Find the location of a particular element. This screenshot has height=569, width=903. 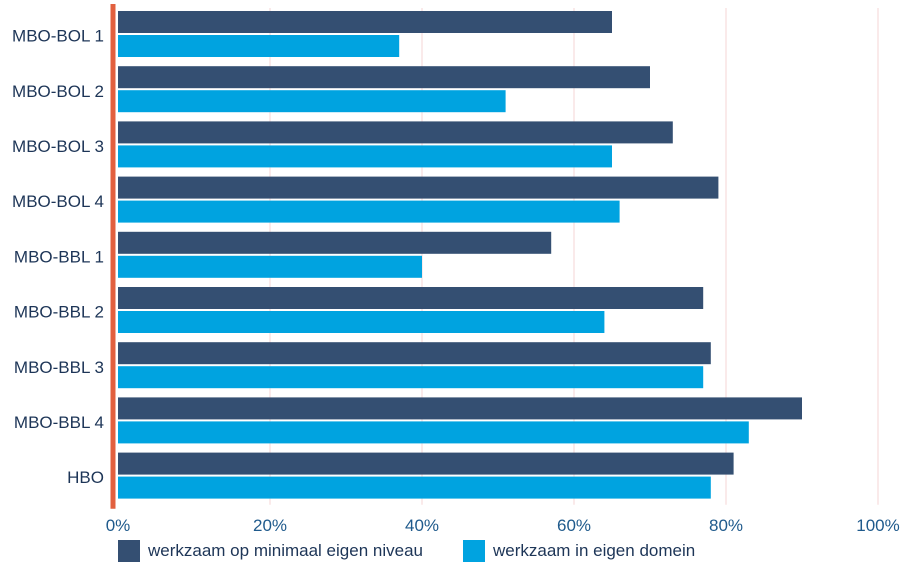

category-label: HBO is located at coordinates (85, 477).